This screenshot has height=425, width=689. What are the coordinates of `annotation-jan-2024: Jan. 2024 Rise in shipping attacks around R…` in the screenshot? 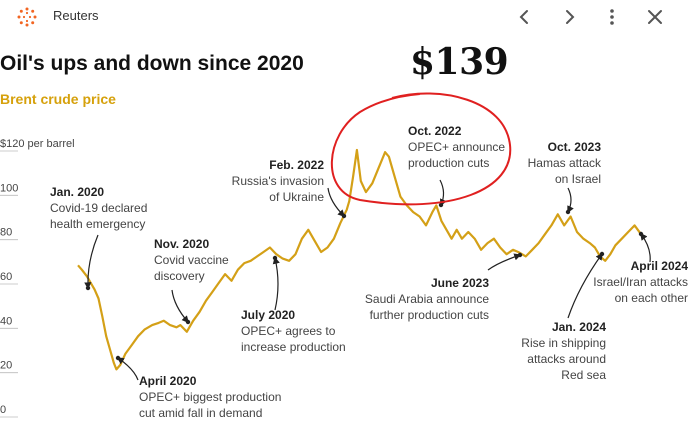 It's located at (563, 351).